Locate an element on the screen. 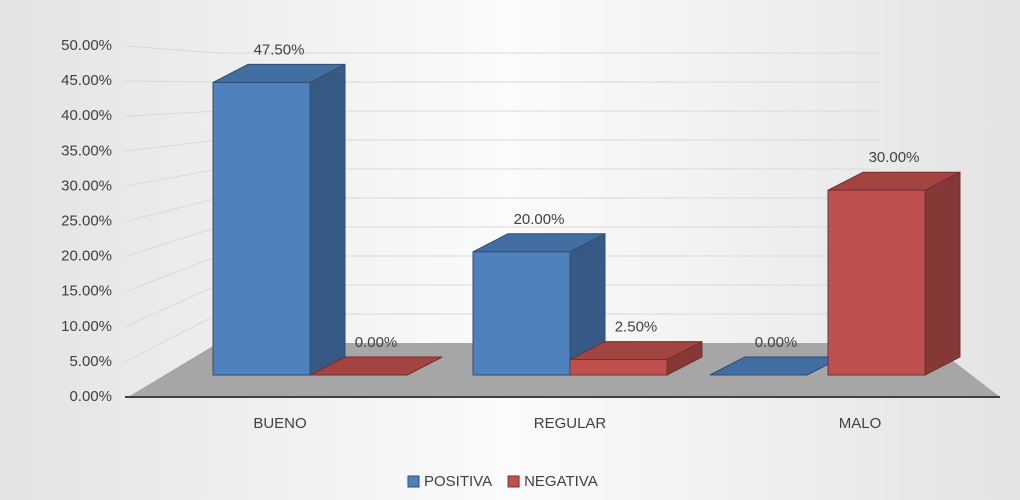 The width and height of the screenshot is (1020, 500). x-tick-label: REGULAR is located at coordinates (570, 423).